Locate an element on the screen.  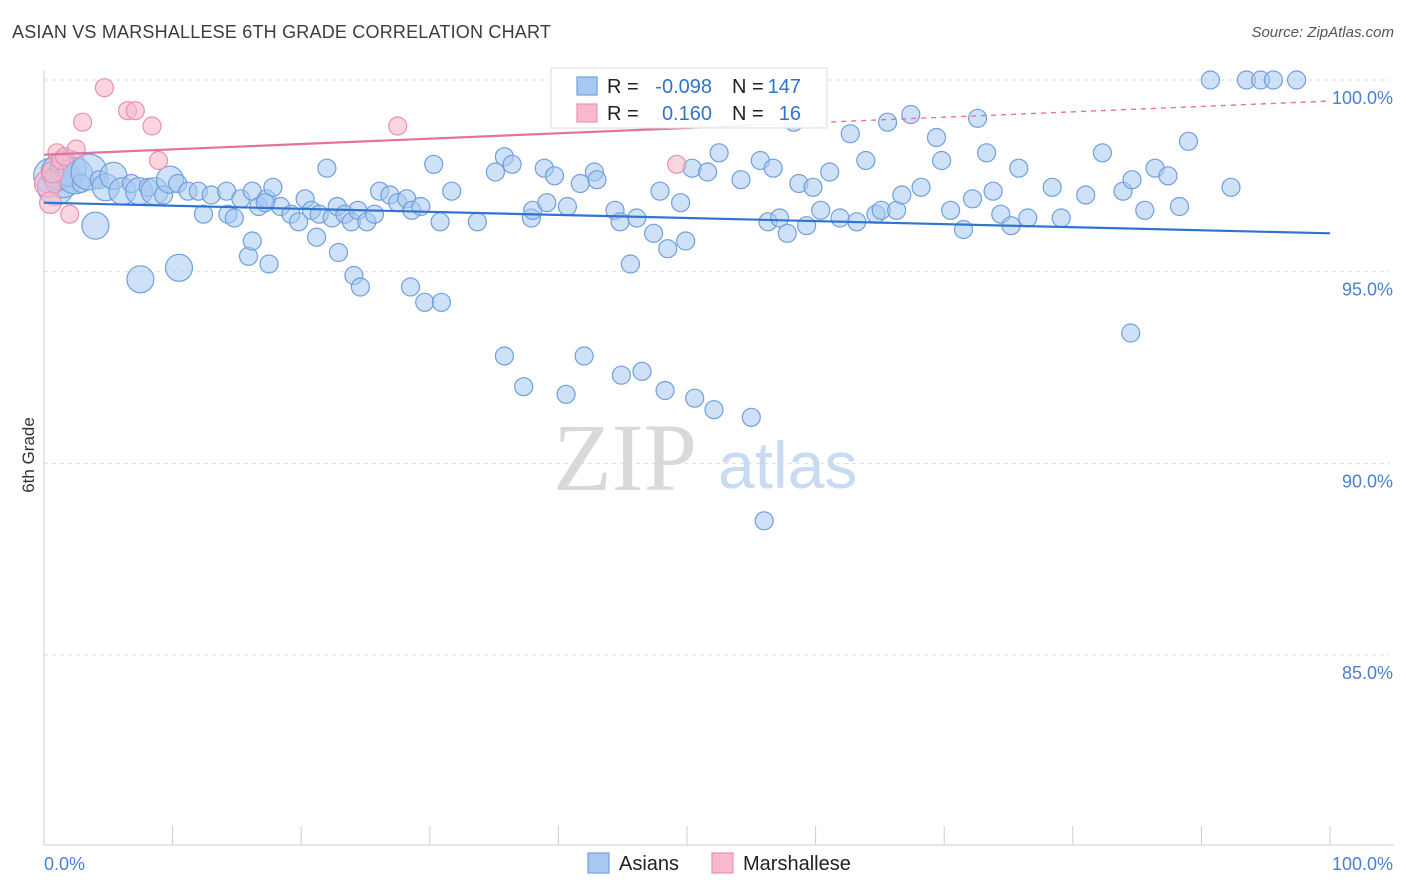
marshallese-legend-swatch-bottom is located at coordinates (722, 863).